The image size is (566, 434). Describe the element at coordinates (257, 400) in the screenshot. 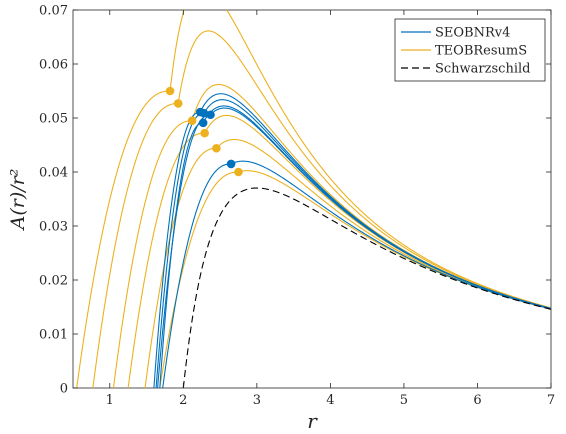

I see `x-tick-label: 3` at that location.